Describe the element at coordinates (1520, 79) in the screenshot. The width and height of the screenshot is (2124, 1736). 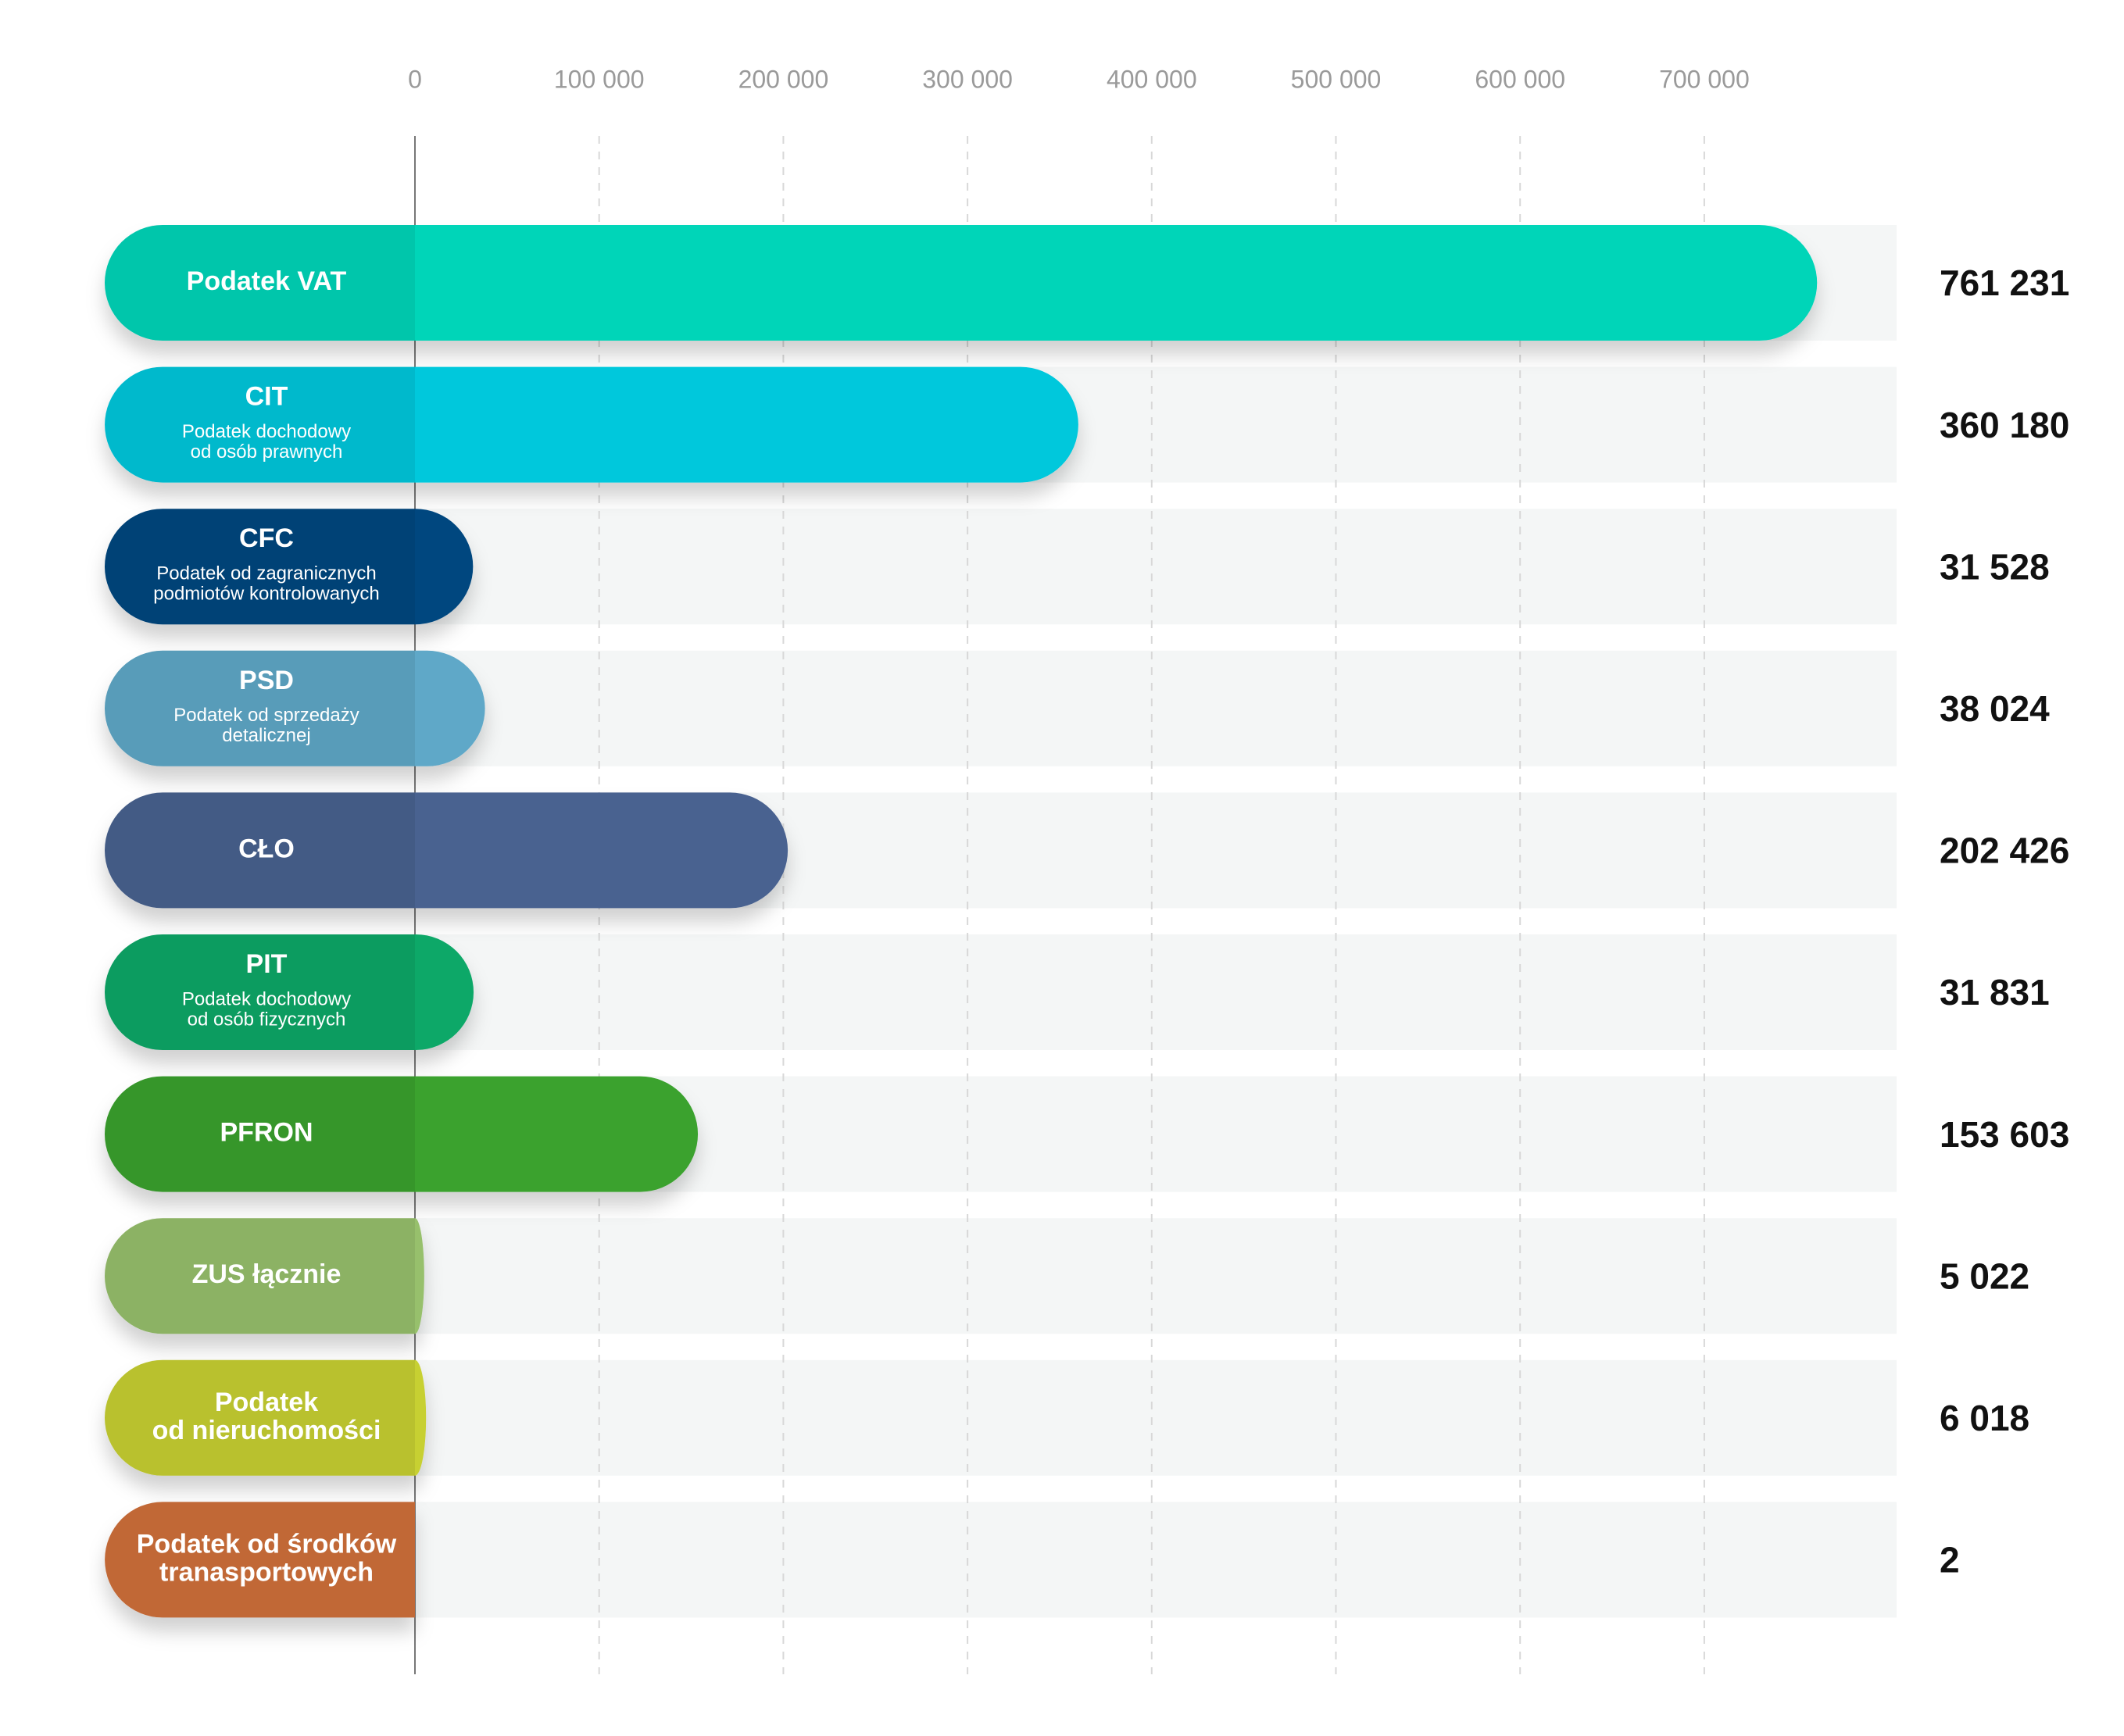
I see `x-tick-label: 600 000` at that location.